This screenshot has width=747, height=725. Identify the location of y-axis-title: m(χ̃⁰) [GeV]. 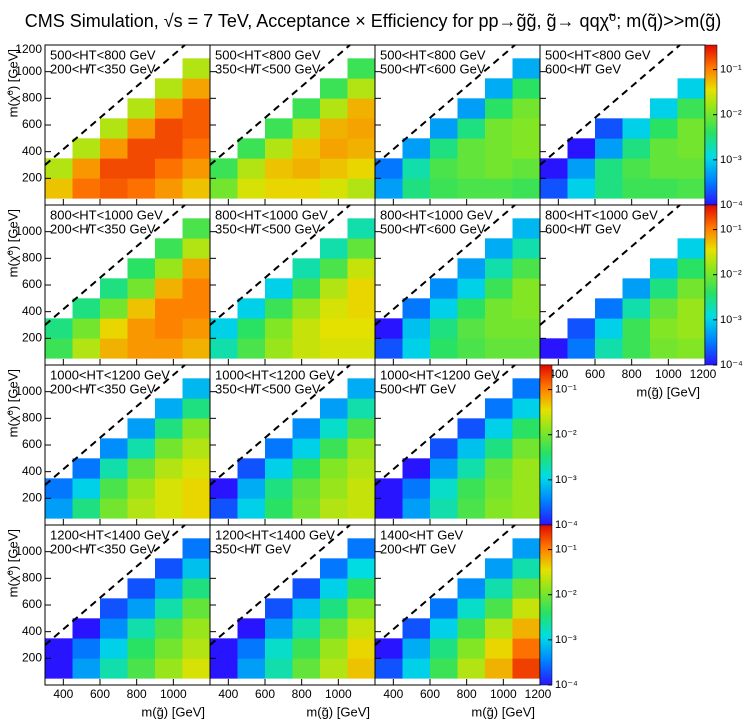
(12, 563).